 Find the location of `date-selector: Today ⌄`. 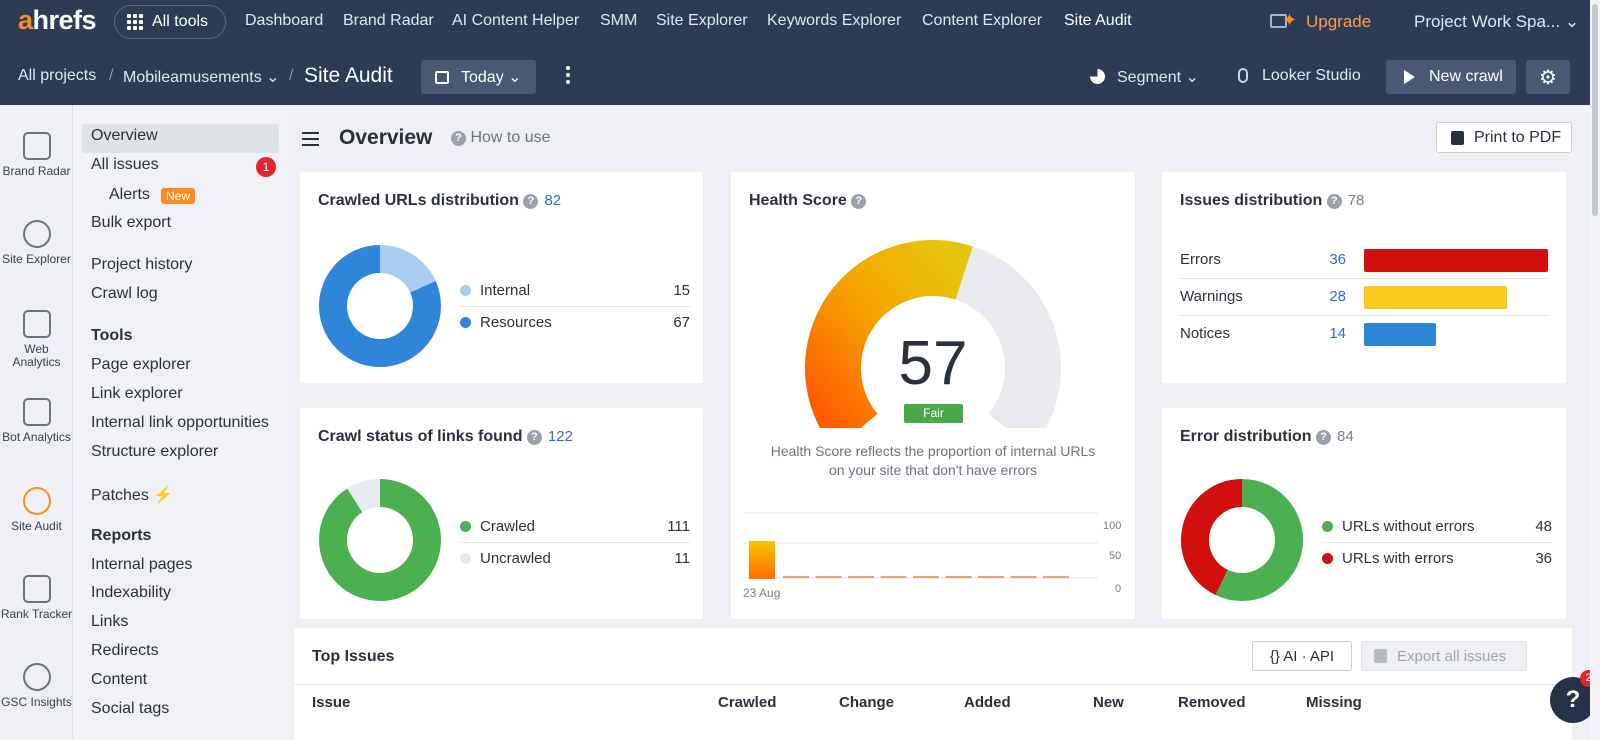

date-selector: Today ⌄ is located at coordinates (478, 77).